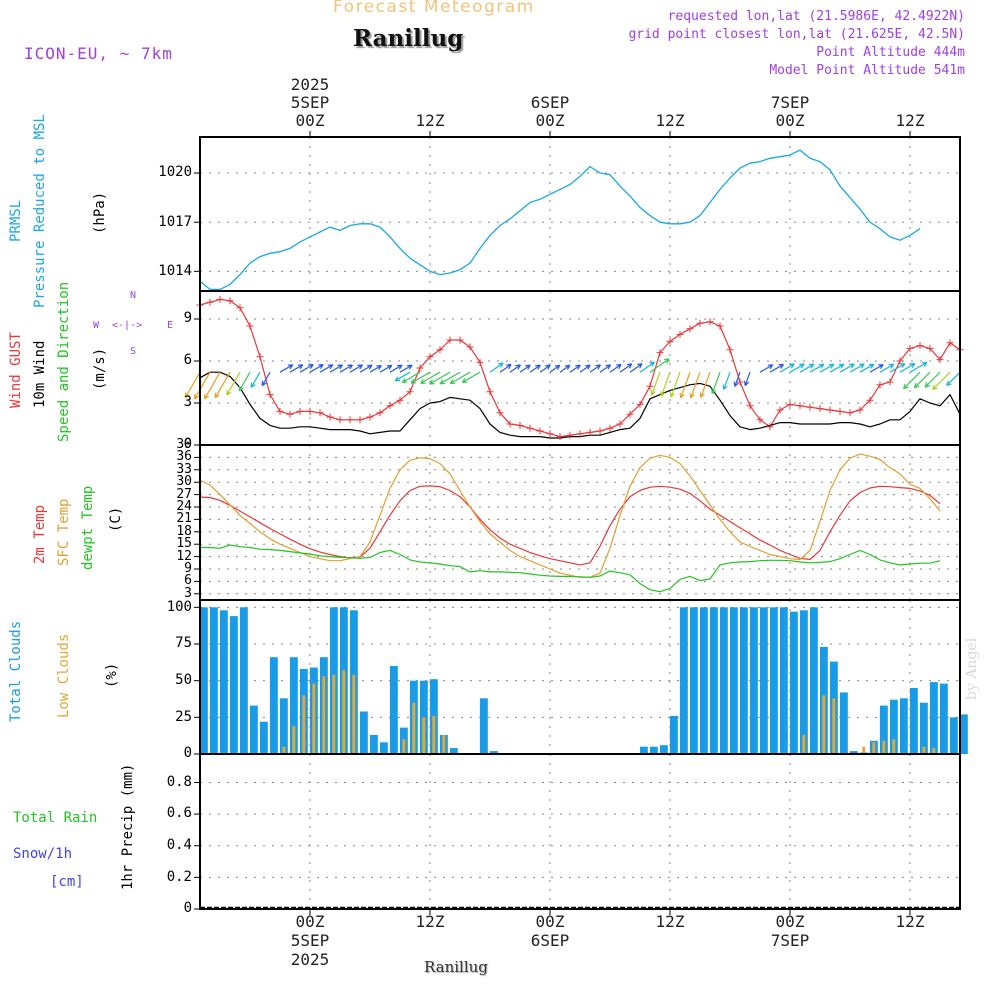 This screenshot has height=1000, width=1000. I want to click on compass-east: E, so click(170, 325).